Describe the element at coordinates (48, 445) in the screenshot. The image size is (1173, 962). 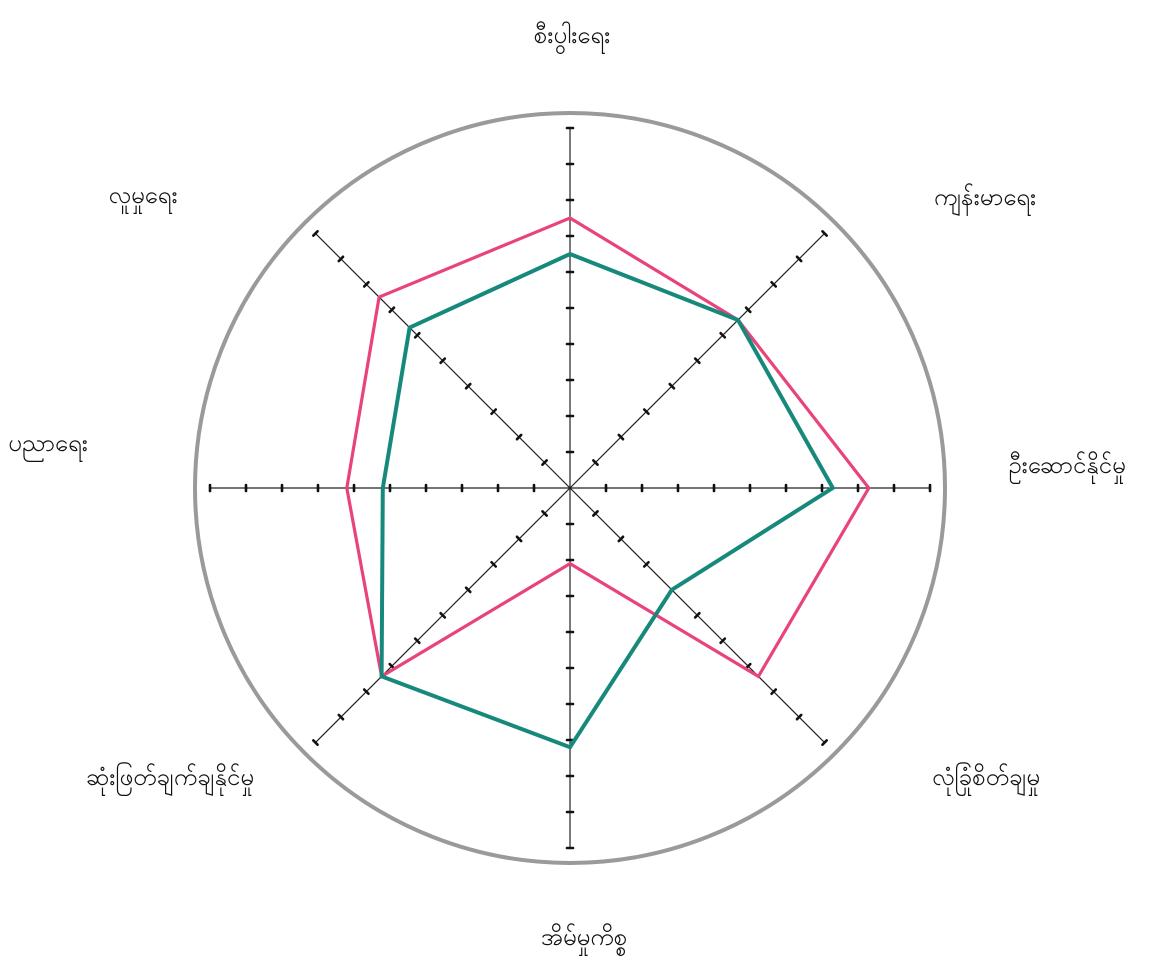
I see `axis-label-7: ပညာရေး` at that location.